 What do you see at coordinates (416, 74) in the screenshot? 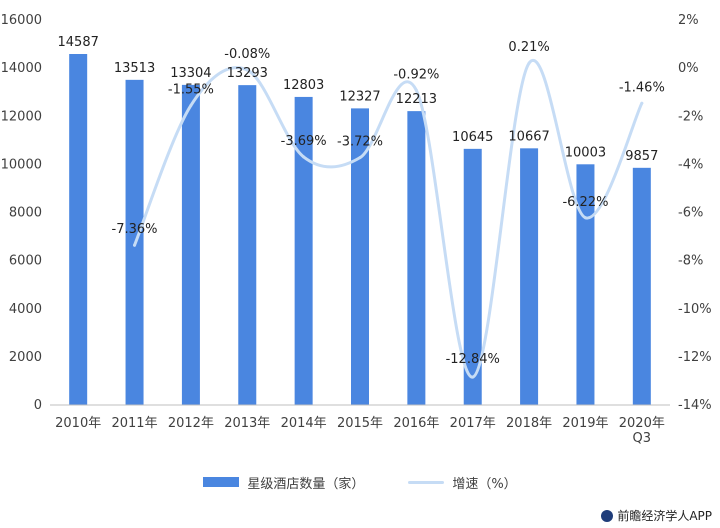
I see `growth-value-label: -0.92%` at bounding box center [416, 74].